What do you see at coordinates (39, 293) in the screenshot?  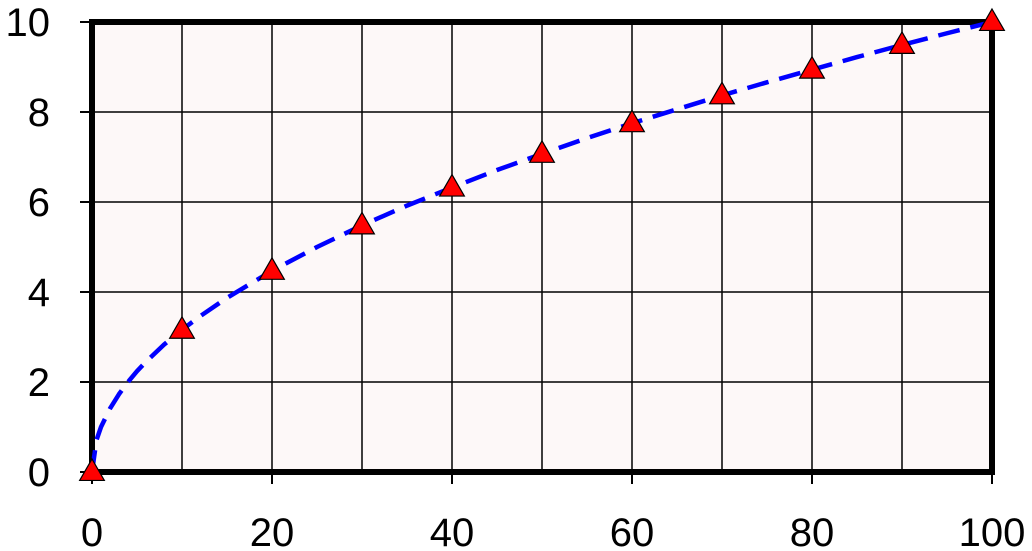 I see `y-tick-label: 4` at bounding box center [39, 293].